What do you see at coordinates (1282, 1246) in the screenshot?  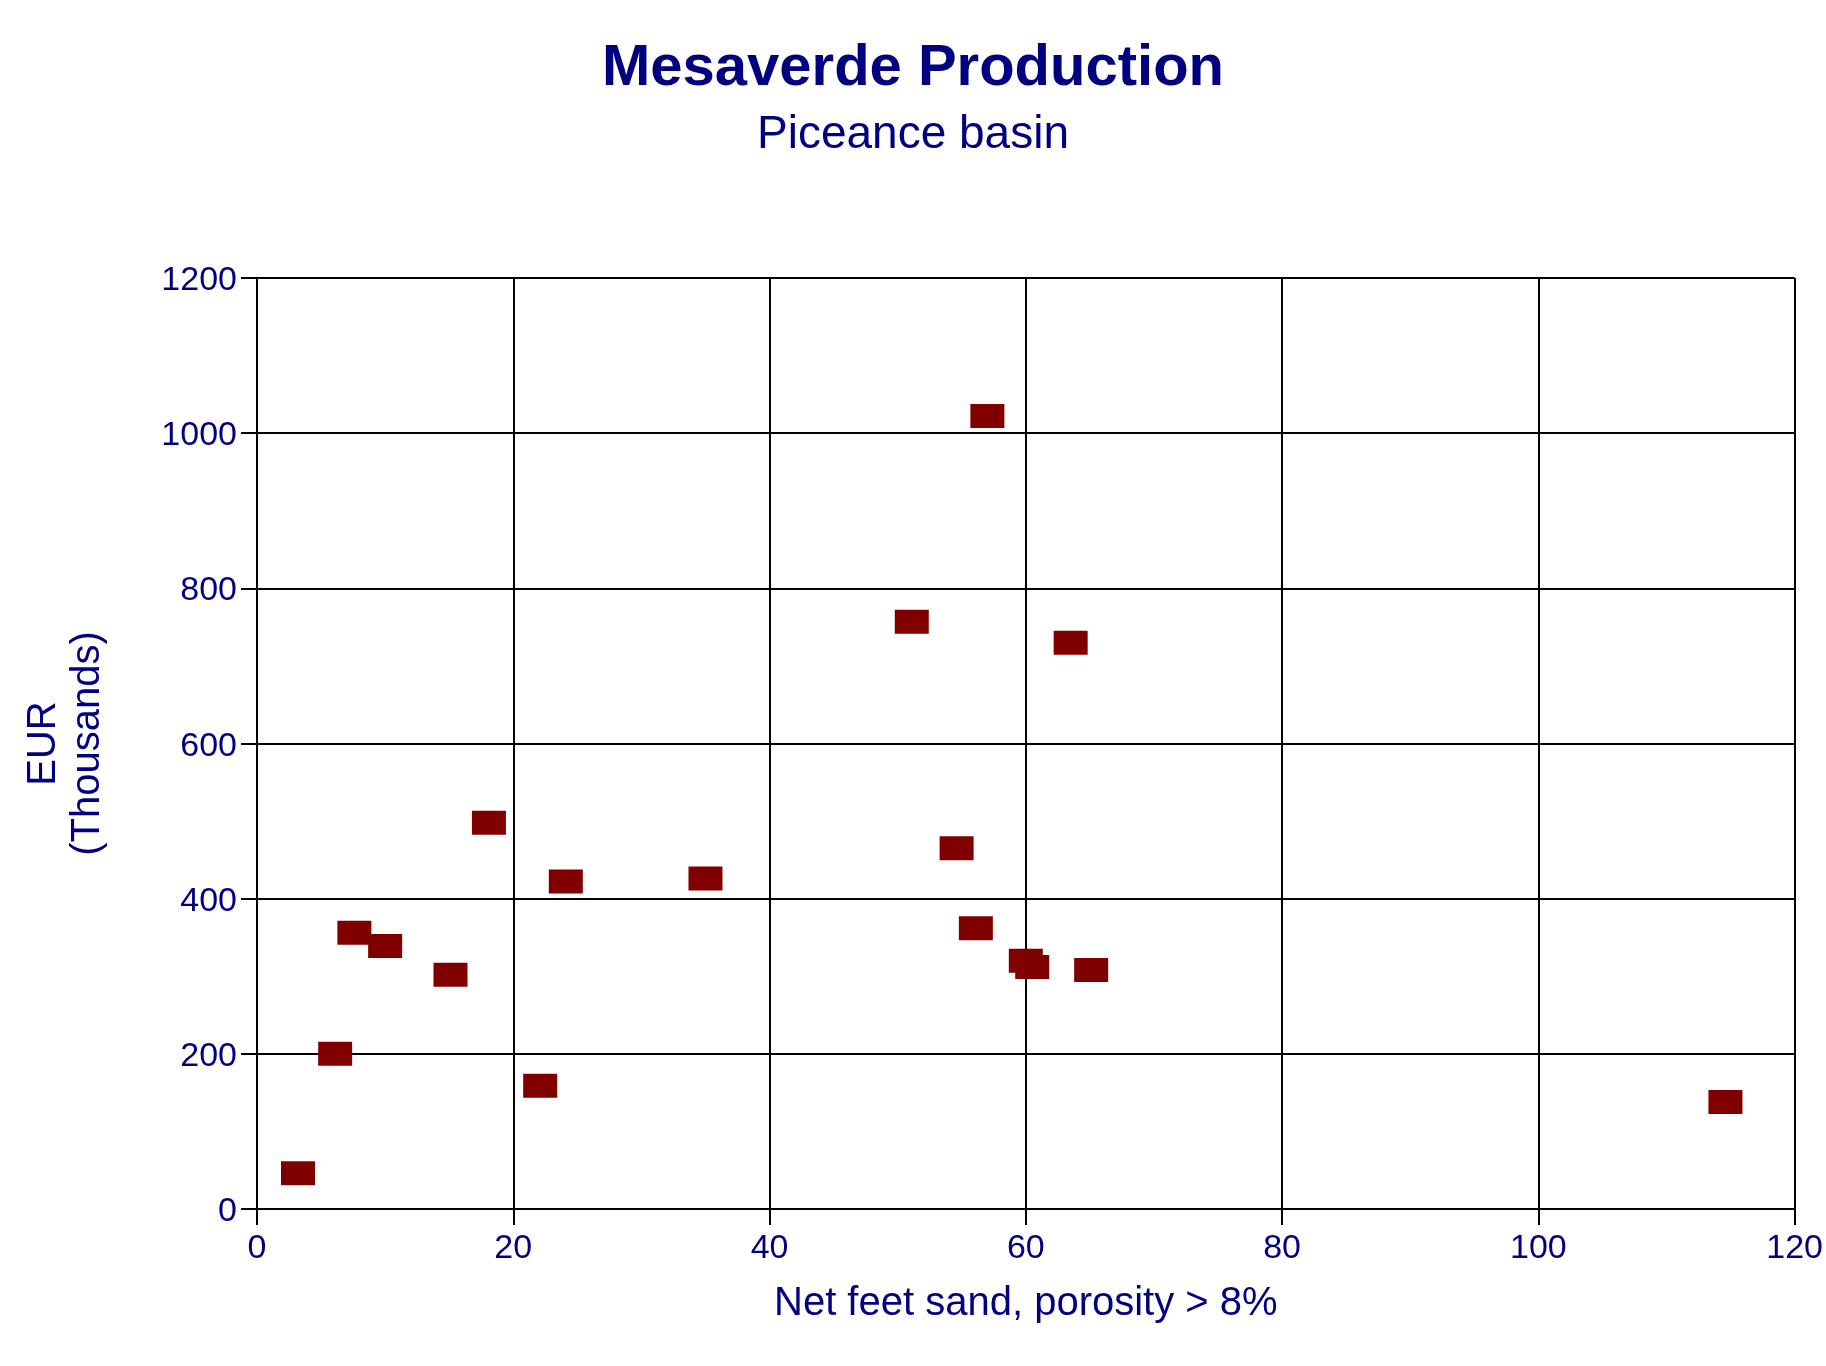 I see `x-tick-label: 80` at bounding box center [1282, 1246].